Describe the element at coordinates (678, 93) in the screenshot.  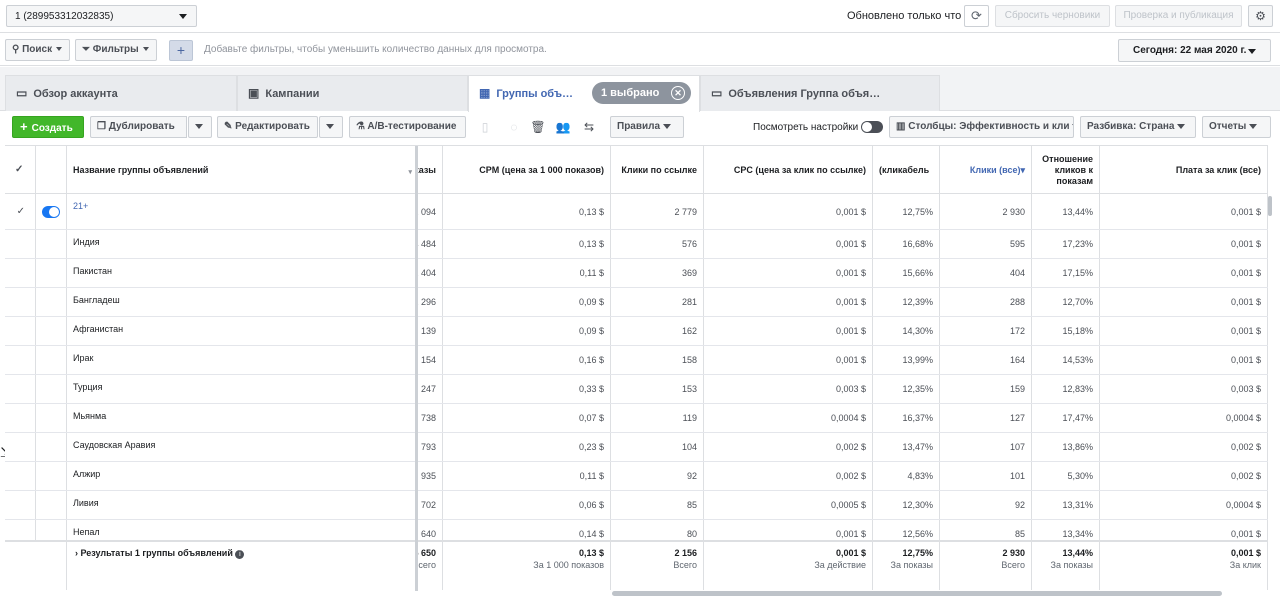
I see `close-icon: ✕` at that location.